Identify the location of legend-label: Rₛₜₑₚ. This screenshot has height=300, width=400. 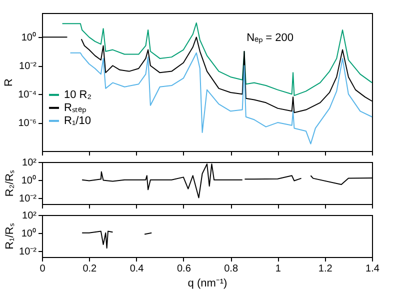
(75, 108).